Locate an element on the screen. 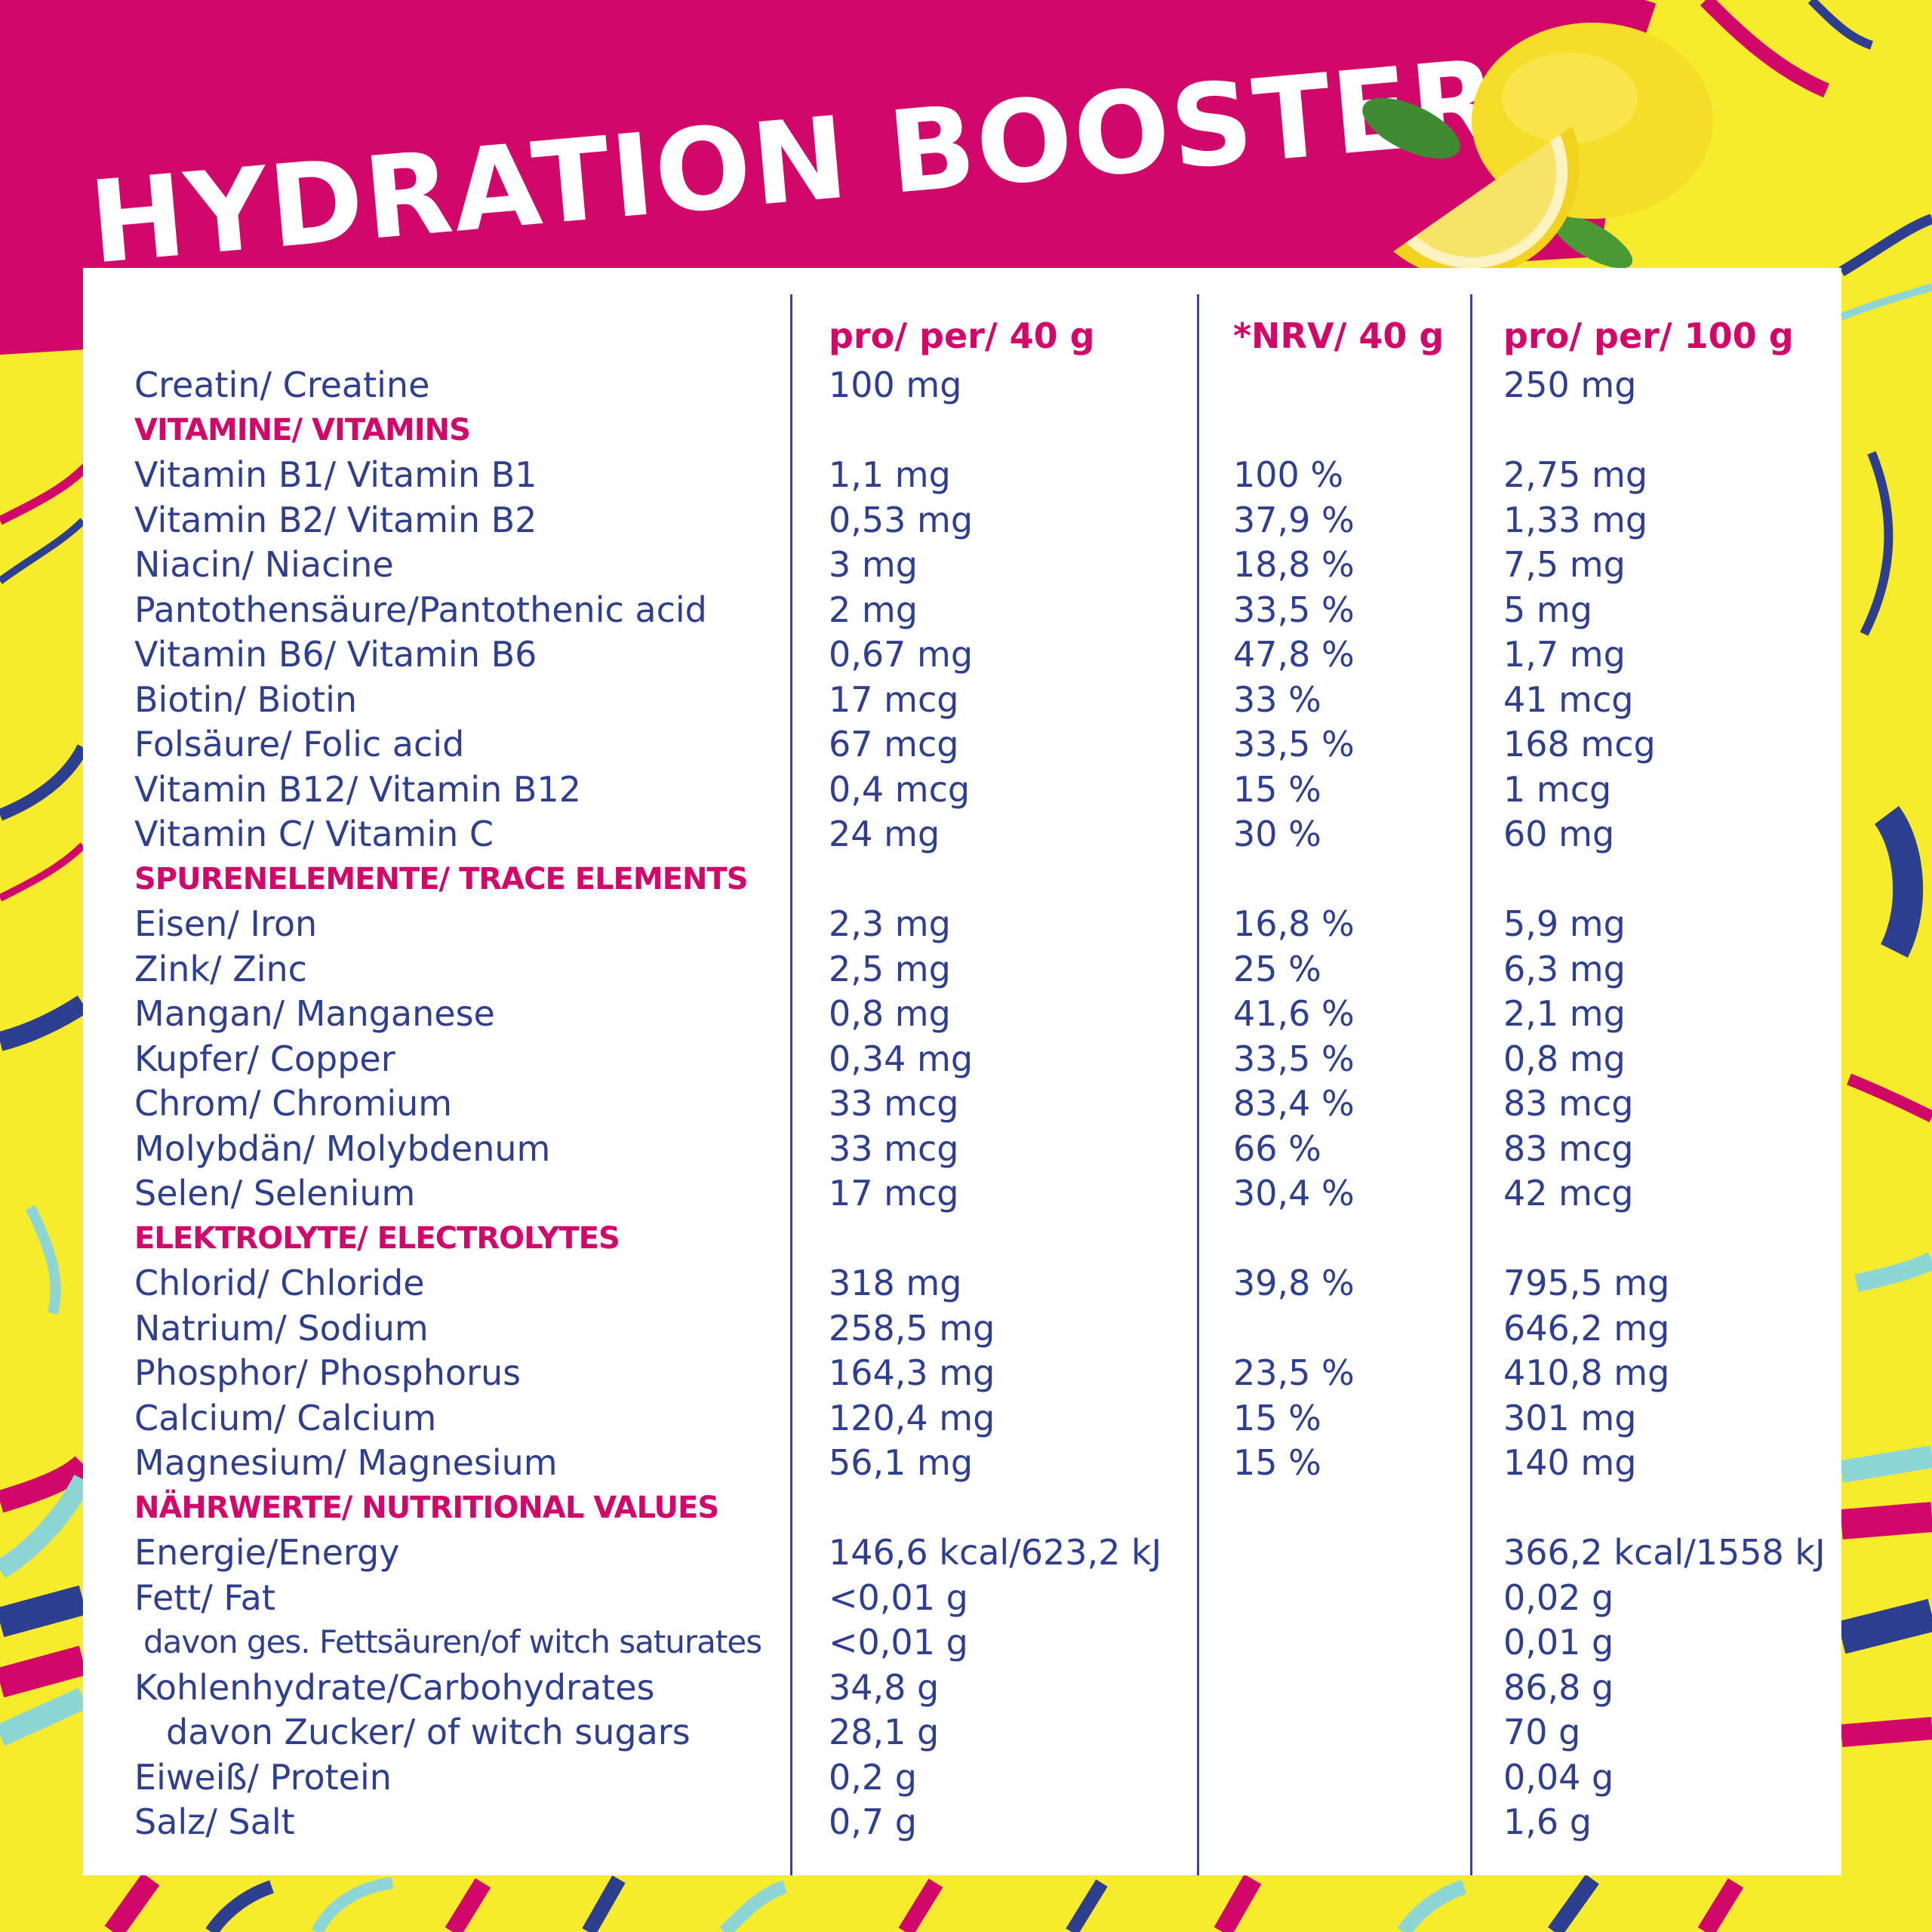 The width and height of the screenshot is (1932, 1932). nutrient-name: Vitamin B12/ Vitamin B12 is located at coordinates (357, 789).